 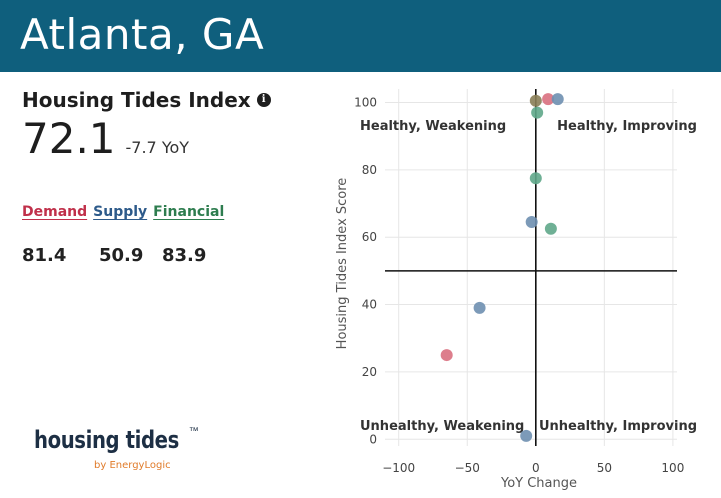 I want to click on logo-byline: by EnergyLogic, so click(x=132, y=465).